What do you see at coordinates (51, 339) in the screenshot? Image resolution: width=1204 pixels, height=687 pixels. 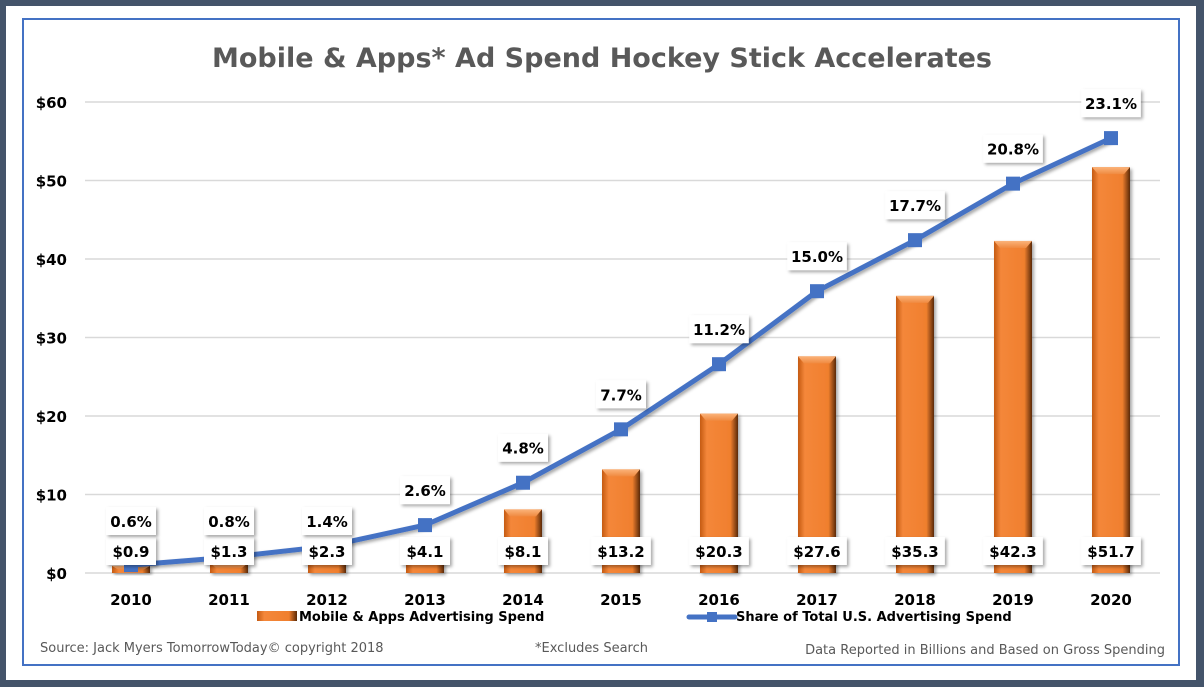 I see `y-tick-label: $30` at bounding box center [51, 339].